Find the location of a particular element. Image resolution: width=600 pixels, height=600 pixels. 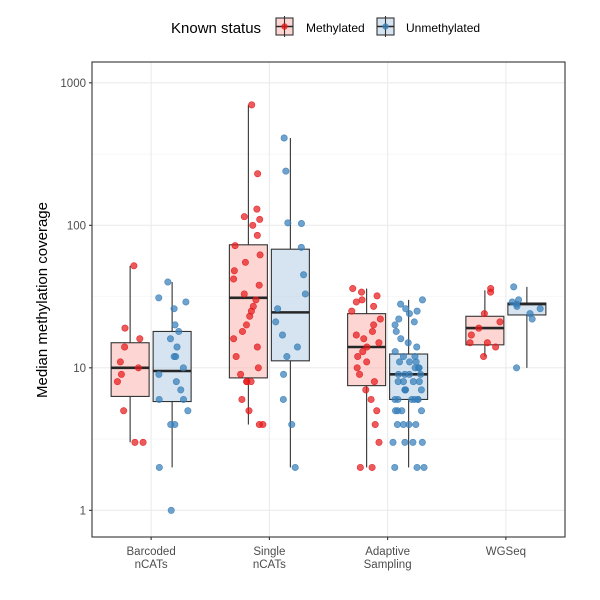

x-tick-label: WGSeq is located at coordinates (506, 552).